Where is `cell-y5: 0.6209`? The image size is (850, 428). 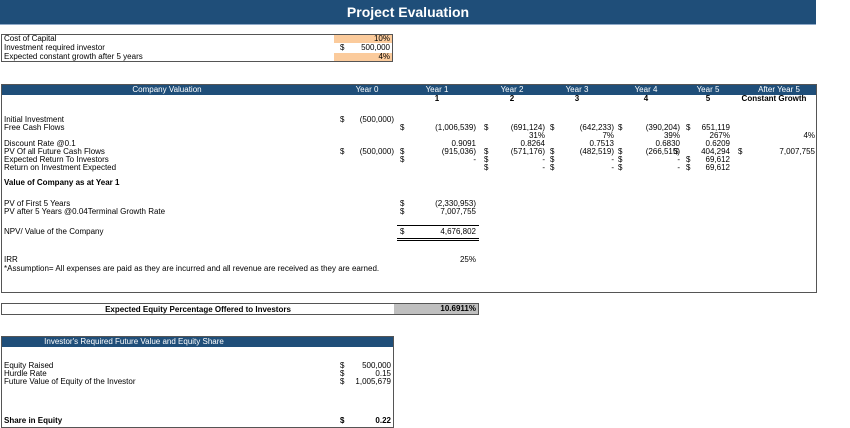 cell-y5: 0.6209 is located at coordinates (717, 143).